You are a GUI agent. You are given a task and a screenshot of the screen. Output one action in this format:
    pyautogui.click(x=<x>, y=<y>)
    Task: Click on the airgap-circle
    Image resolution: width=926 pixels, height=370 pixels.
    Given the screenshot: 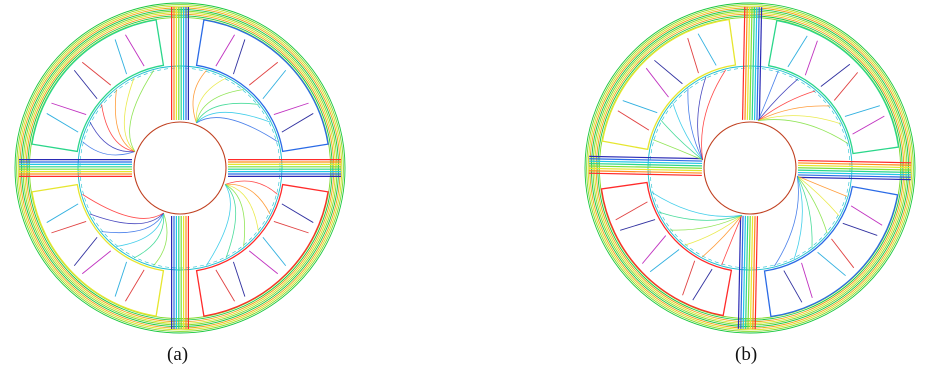 What is the action you would take?
    pyautogui.click(x=750, y=168)
    